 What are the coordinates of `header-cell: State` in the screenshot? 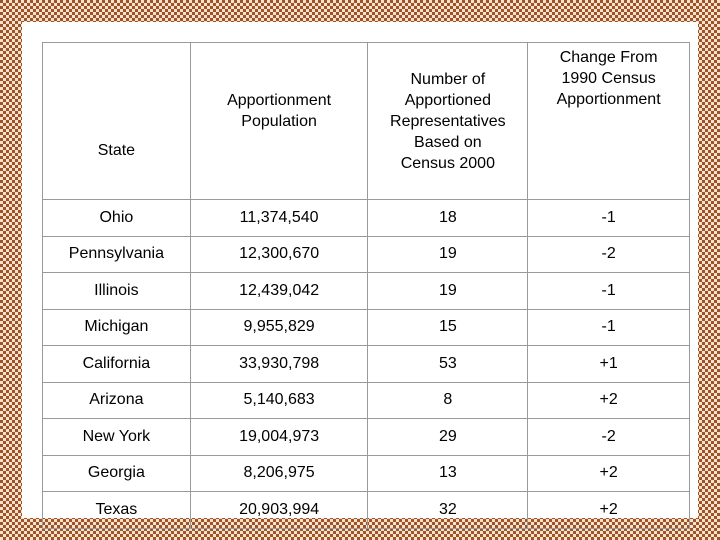 It's located at (116, 121).